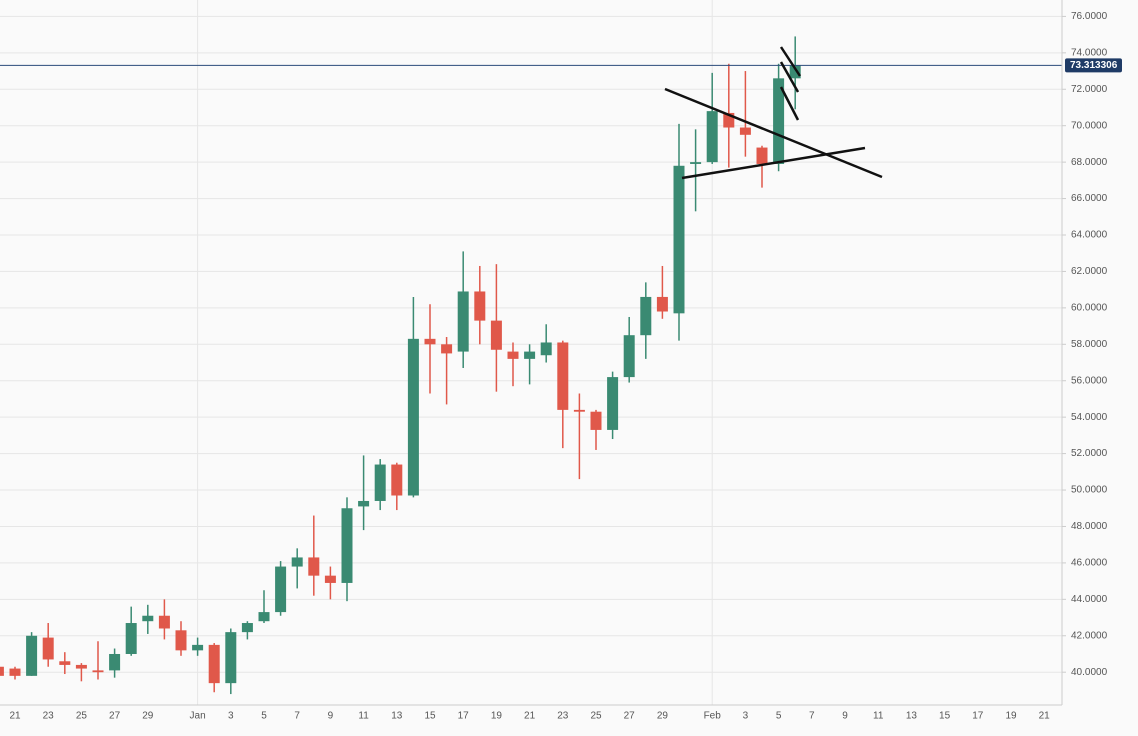  Describe the element at coordinates (1089, 52) in the screenshot. I see `y-tick-label: 74.0000` at that location.